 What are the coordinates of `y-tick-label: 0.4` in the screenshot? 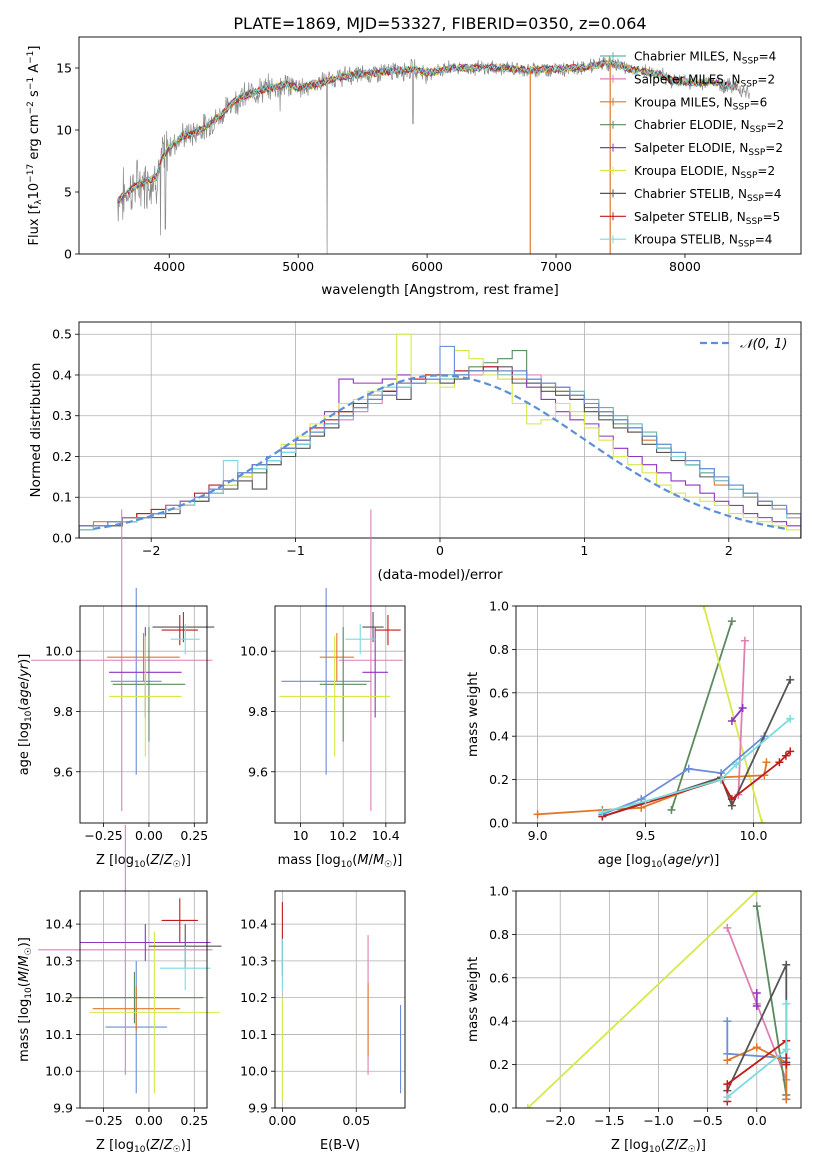 It's located at (62, 374).